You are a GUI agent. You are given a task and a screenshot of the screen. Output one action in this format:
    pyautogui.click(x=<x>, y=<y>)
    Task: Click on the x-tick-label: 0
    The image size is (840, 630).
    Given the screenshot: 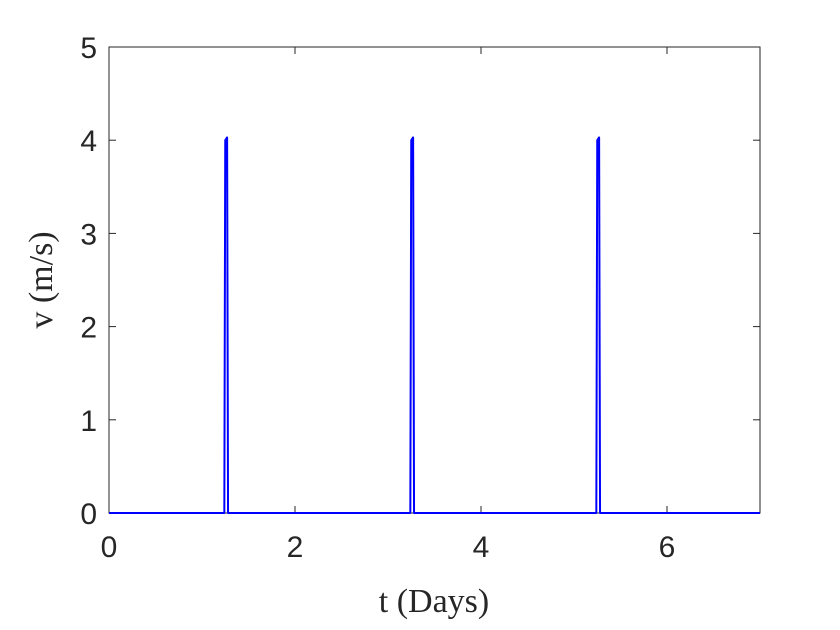 What is the action you would take?
    pyautogui.click(x=109, y=547)
    